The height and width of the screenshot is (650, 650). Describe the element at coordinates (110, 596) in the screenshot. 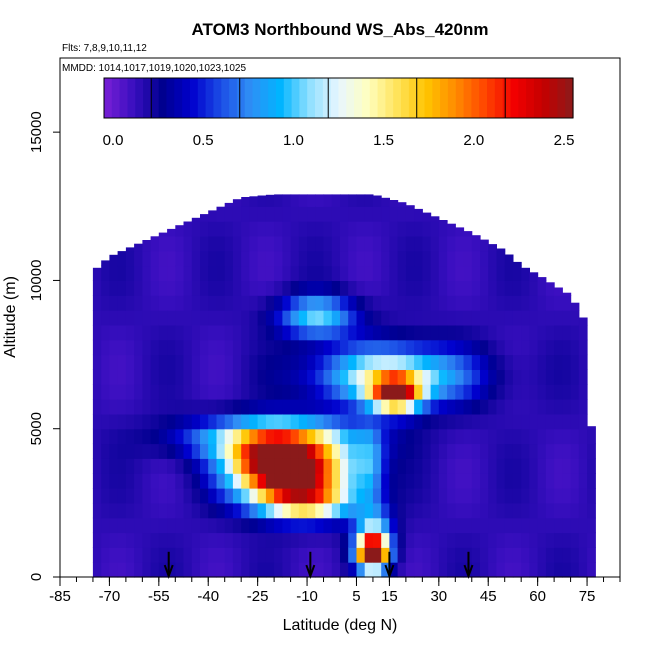

I see `x-tick-label: -70` at that location.